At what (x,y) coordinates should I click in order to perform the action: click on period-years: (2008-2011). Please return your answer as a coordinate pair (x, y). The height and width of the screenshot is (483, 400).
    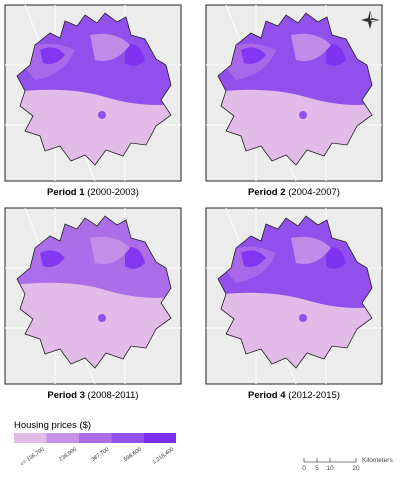
    Looking at the image, I should click on (113, 395).